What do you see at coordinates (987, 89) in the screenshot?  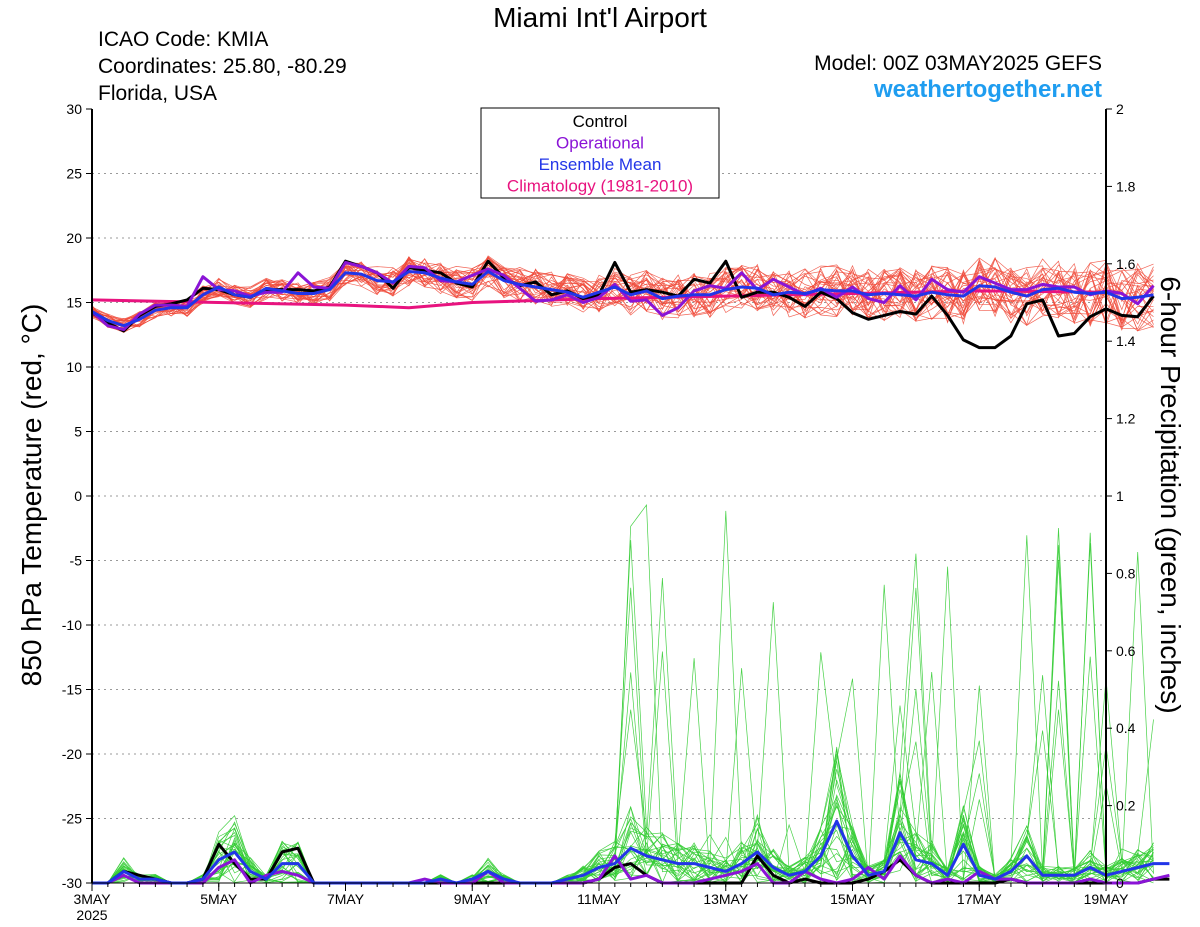 I see `site-link: weathertogether.net` at bounding box center [987, 89].